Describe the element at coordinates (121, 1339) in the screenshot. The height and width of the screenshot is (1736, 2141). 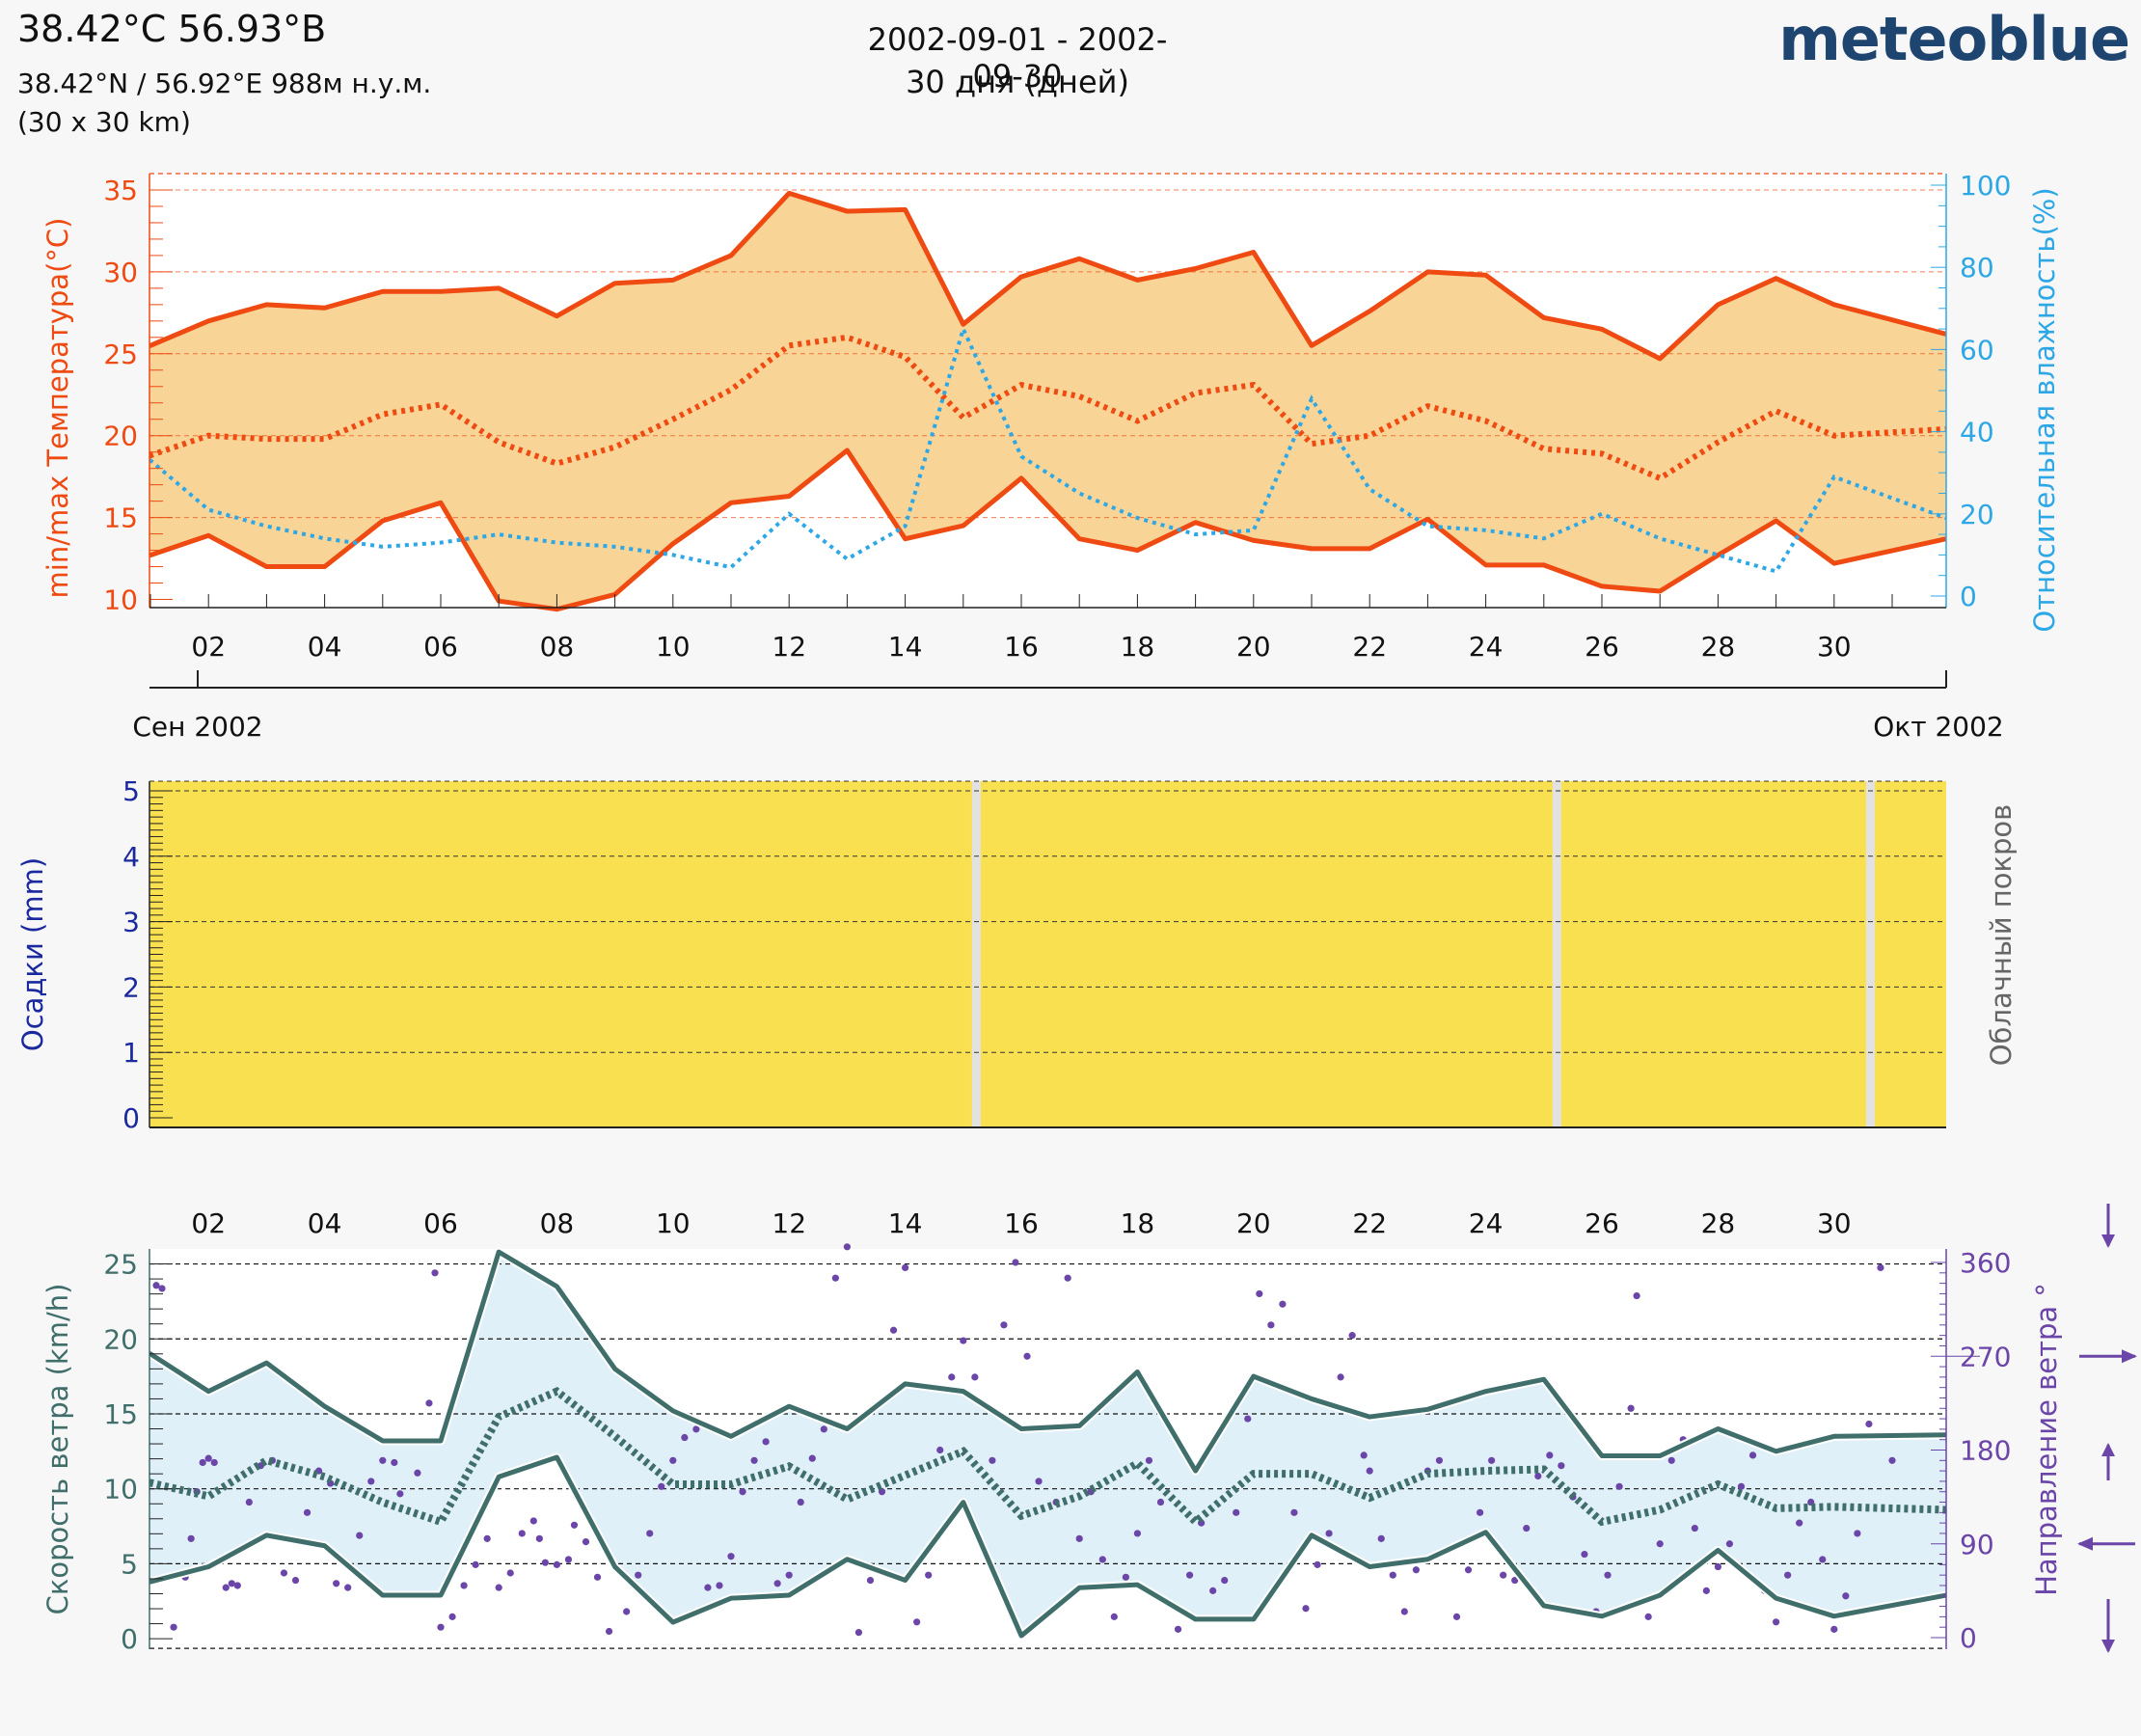
I see `wind-tick-label: 20` at that location.